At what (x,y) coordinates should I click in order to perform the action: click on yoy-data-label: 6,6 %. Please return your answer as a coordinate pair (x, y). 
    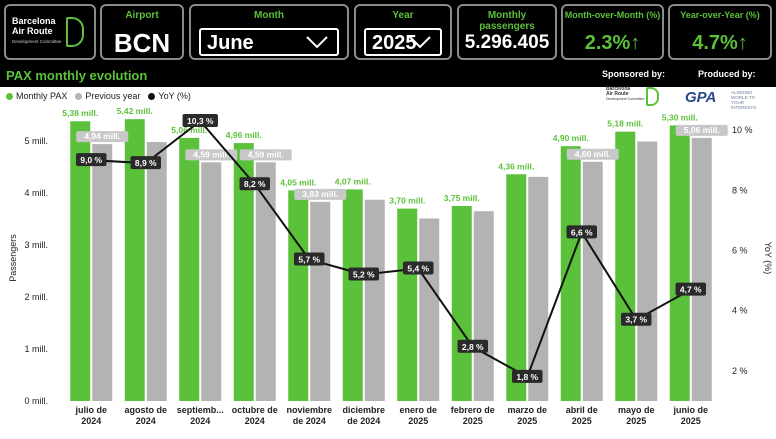
    Looking at the image, I should click on (582, 232).